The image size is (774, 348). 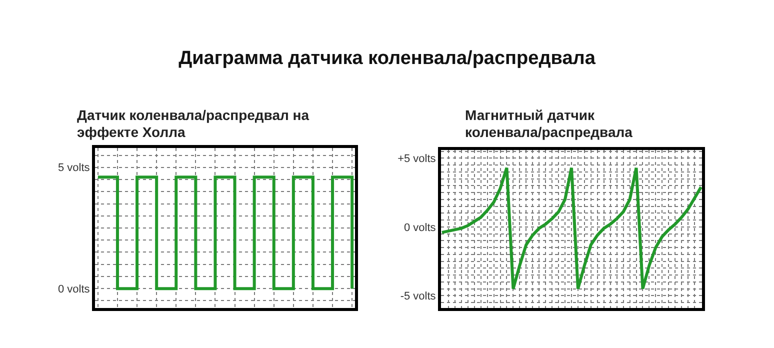 What do you see at coordinates (193, 124) in the screenshot?
I see `chart-title: Датчик коленвала/распредвал на эффекте Холла` at bounding box center [193, 124].